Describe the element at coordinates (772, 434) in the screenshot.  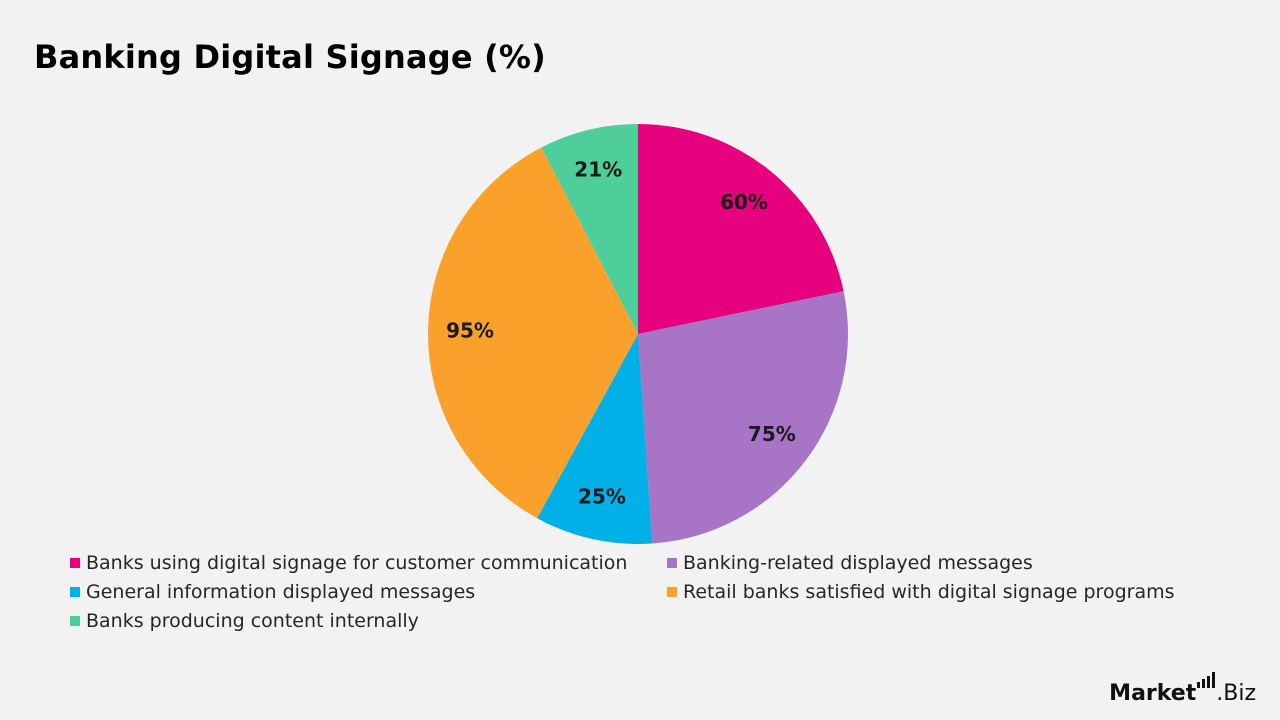
I see `slice-label-2: 75%` at that location.